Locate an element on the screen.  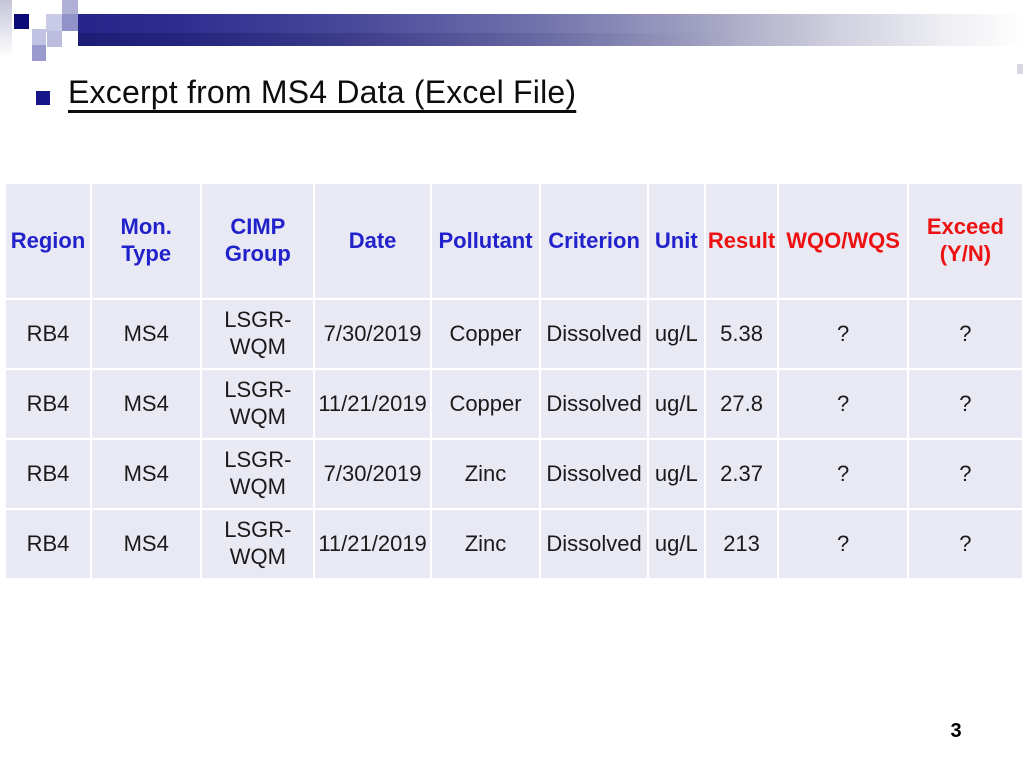
banner-gradient-bar is located at coordinates (551, 30).